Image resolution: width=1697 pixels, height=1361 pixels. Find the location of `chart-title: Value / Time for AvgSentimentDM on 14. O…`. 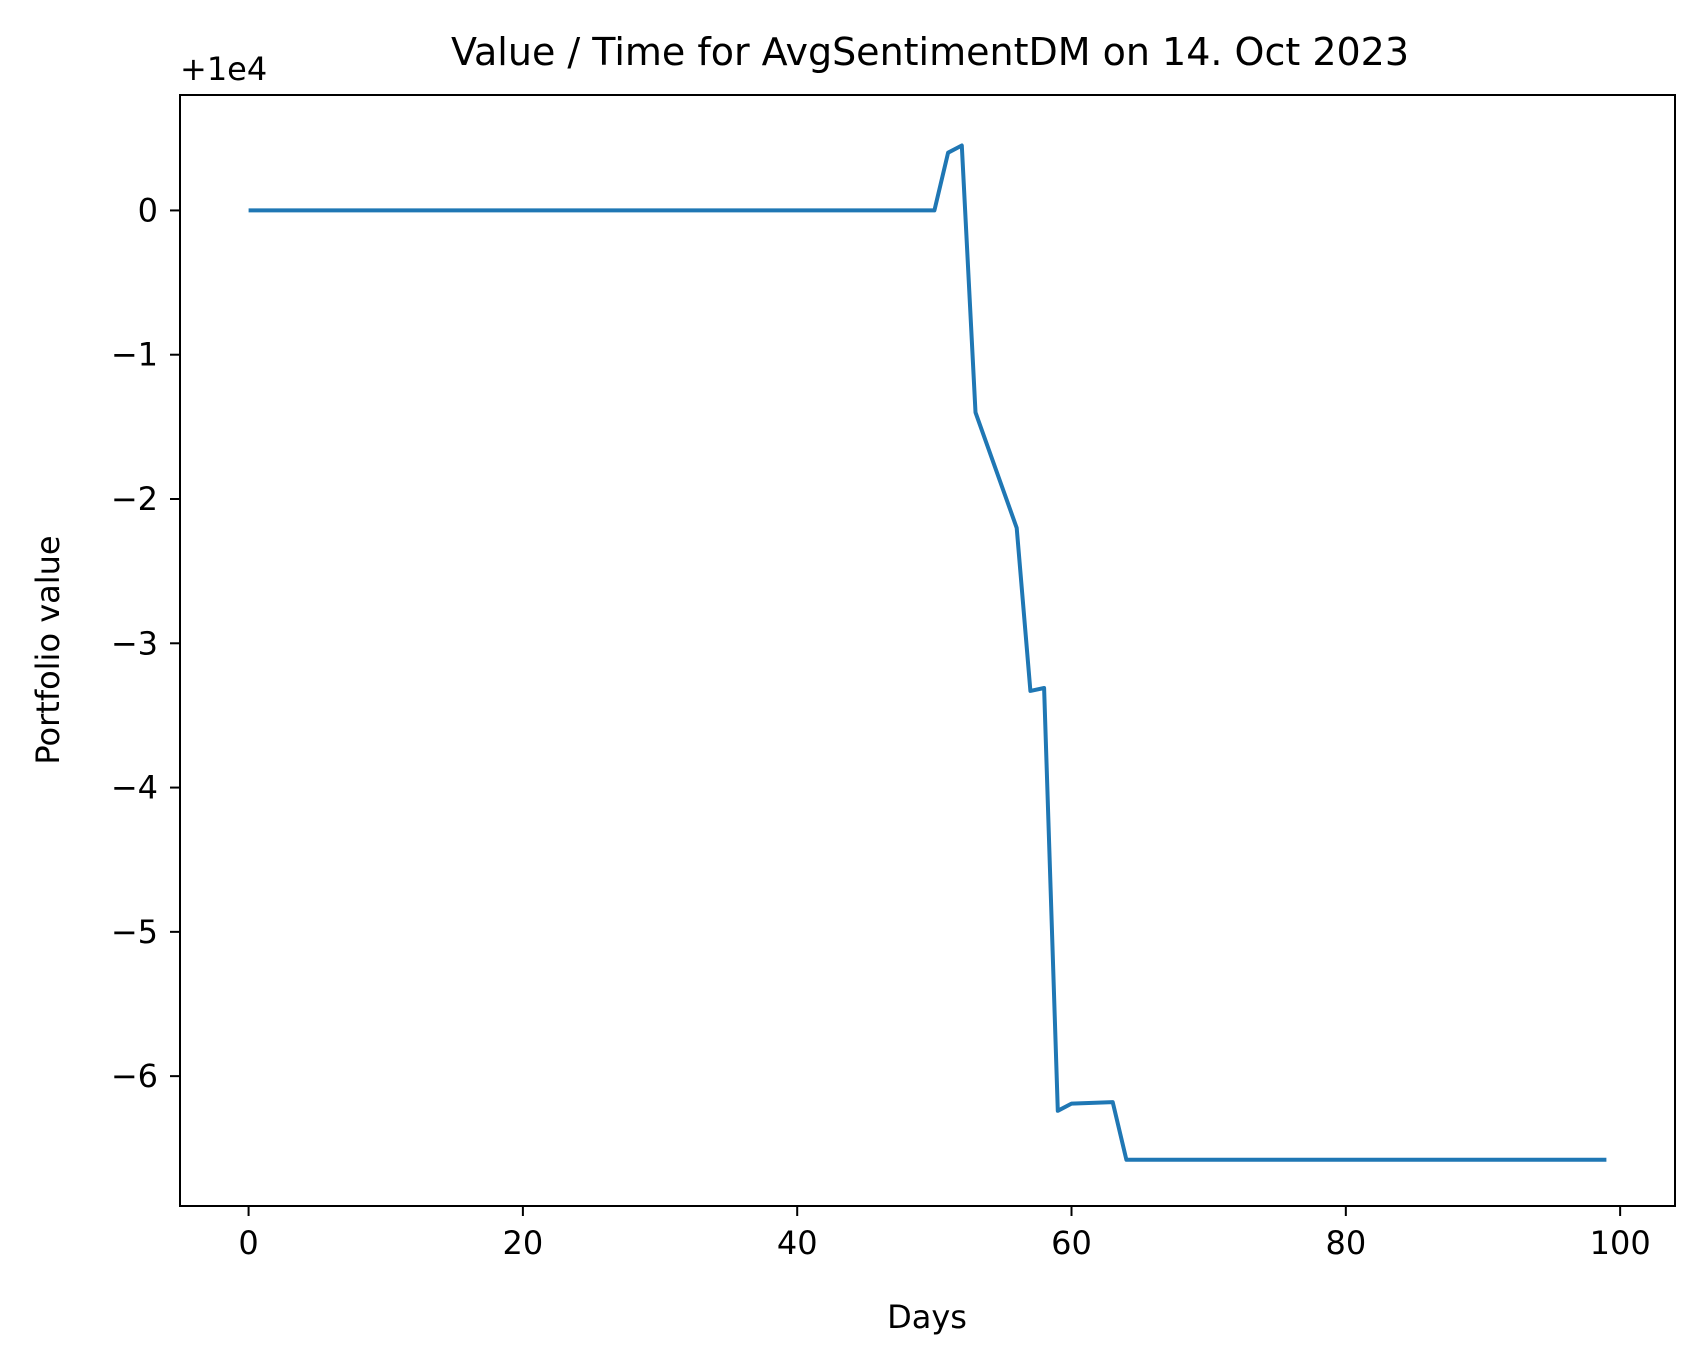

chart-title: Value / Time for AvgSentimentDM on 14. O… is located at coordinates (930, 52).